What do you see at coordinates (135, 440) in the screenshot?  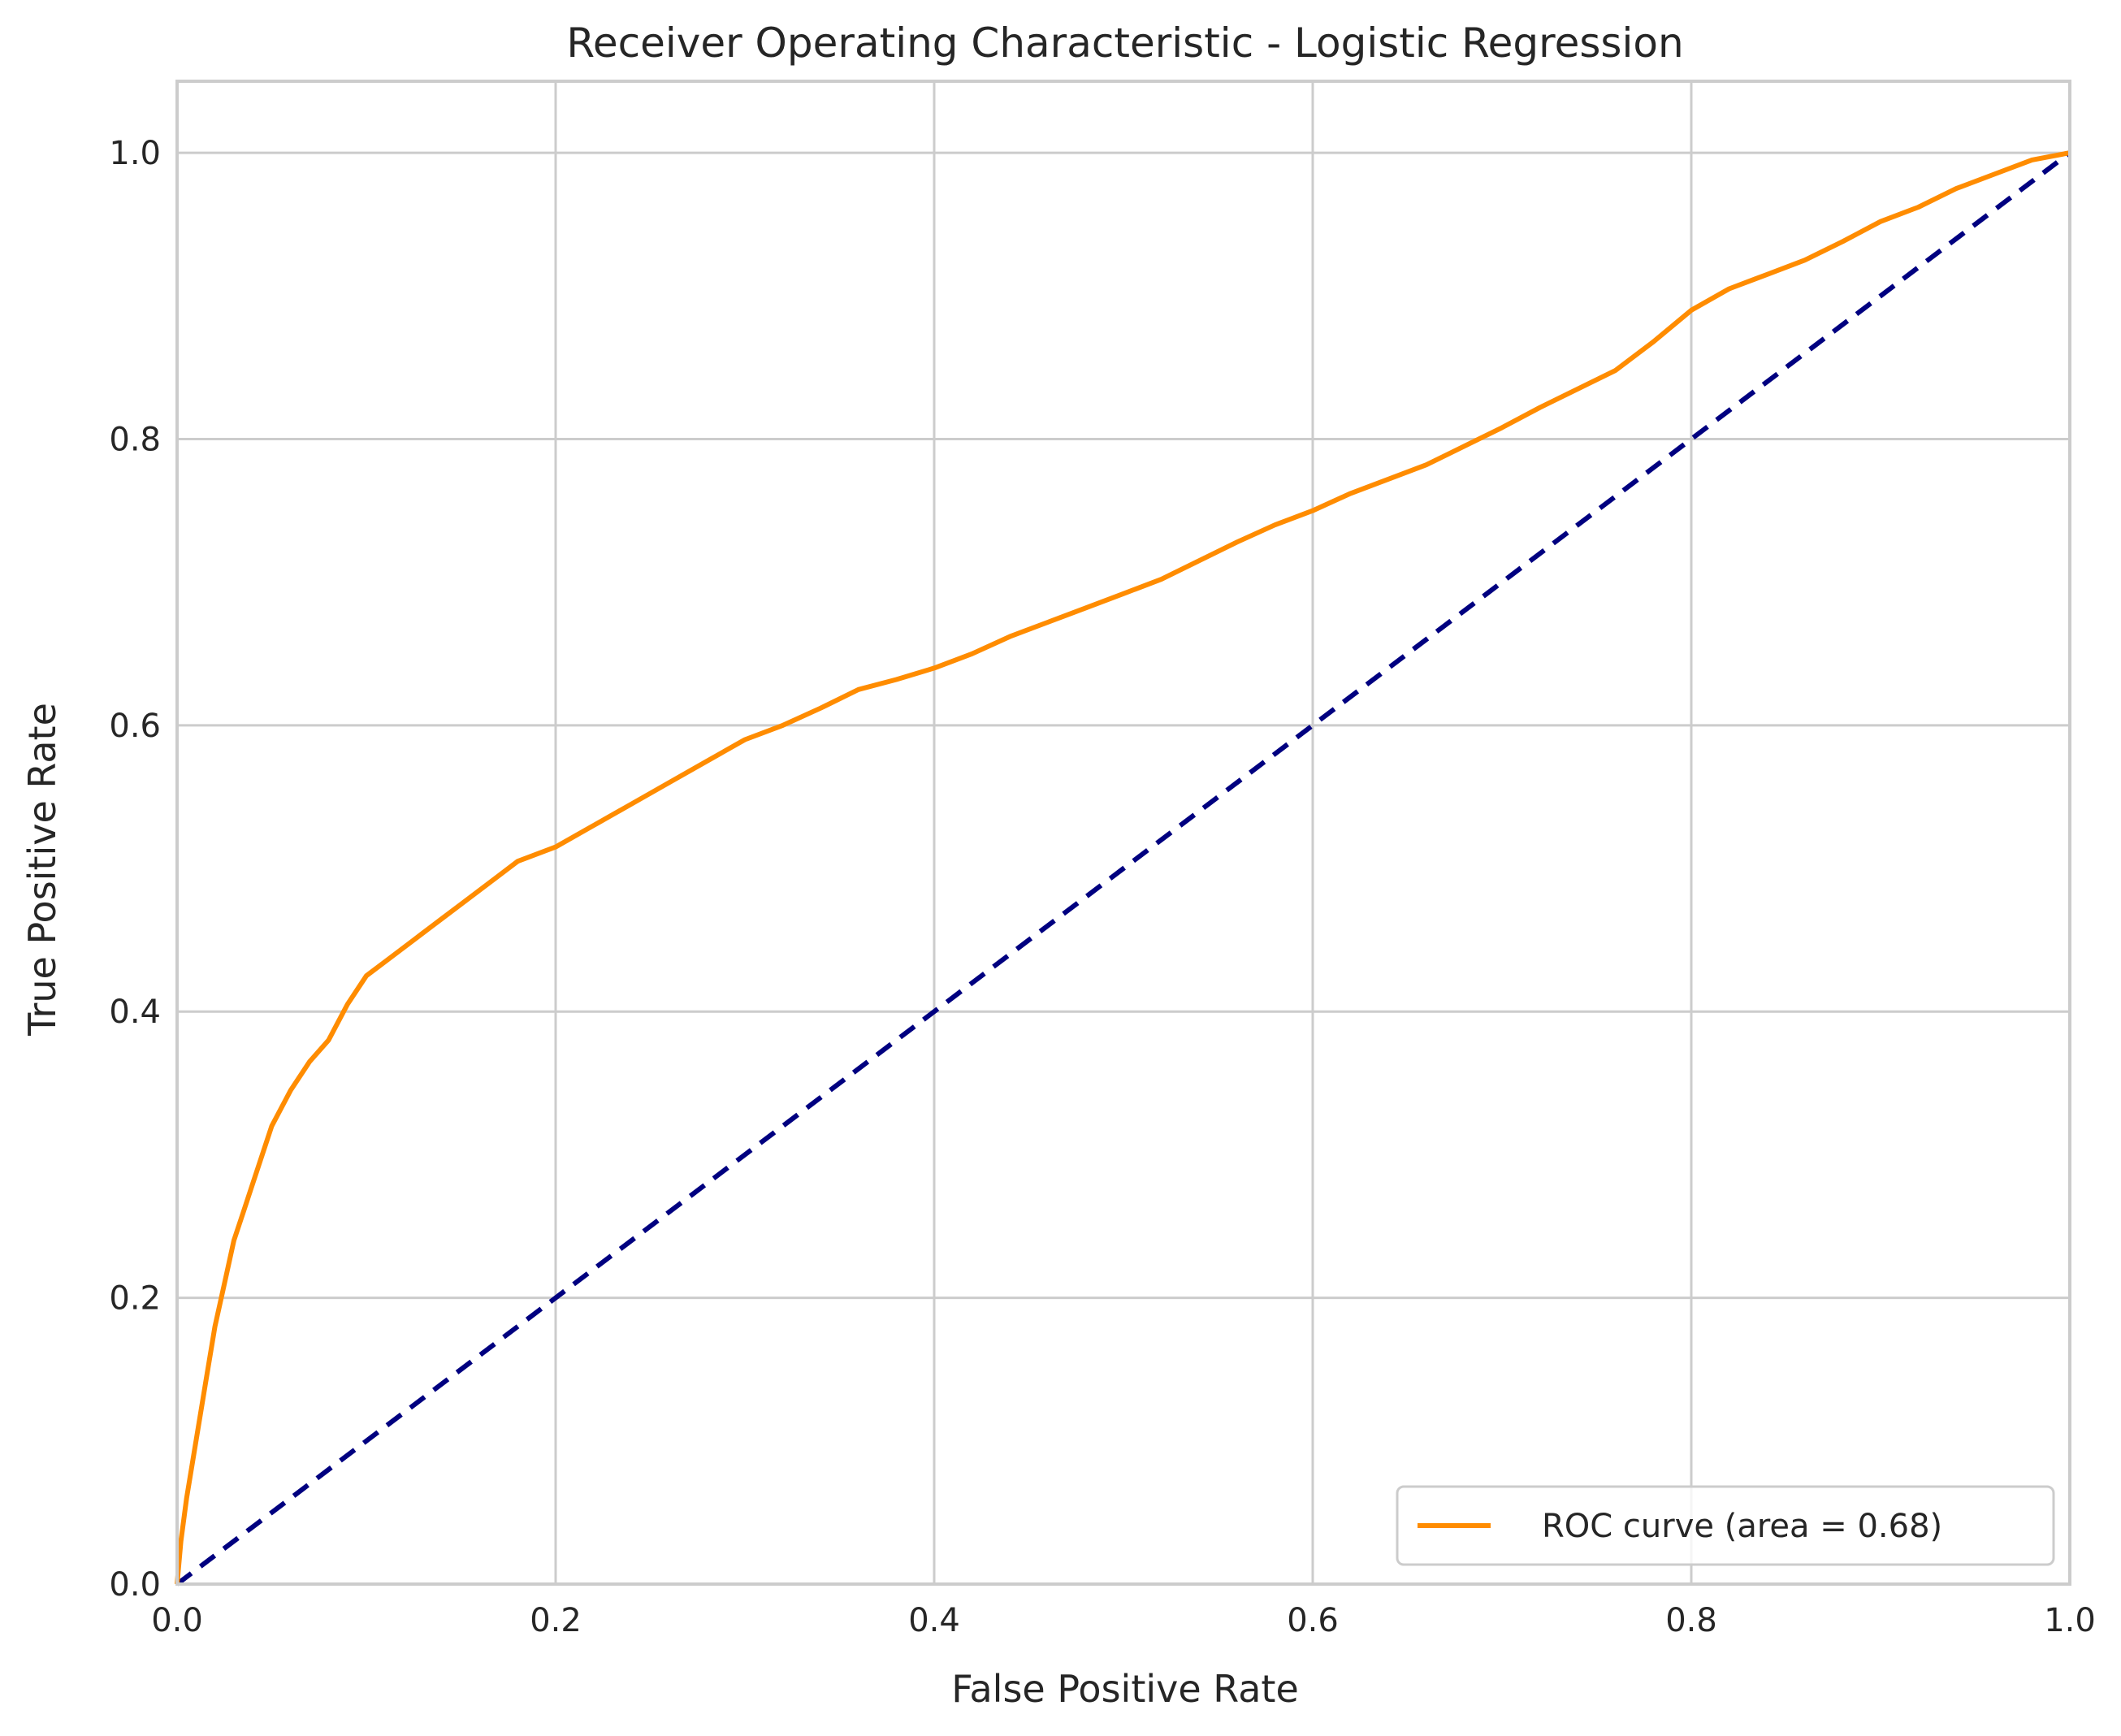 I see `y-tick-label: 0.8` at bounding box center [135, 440].